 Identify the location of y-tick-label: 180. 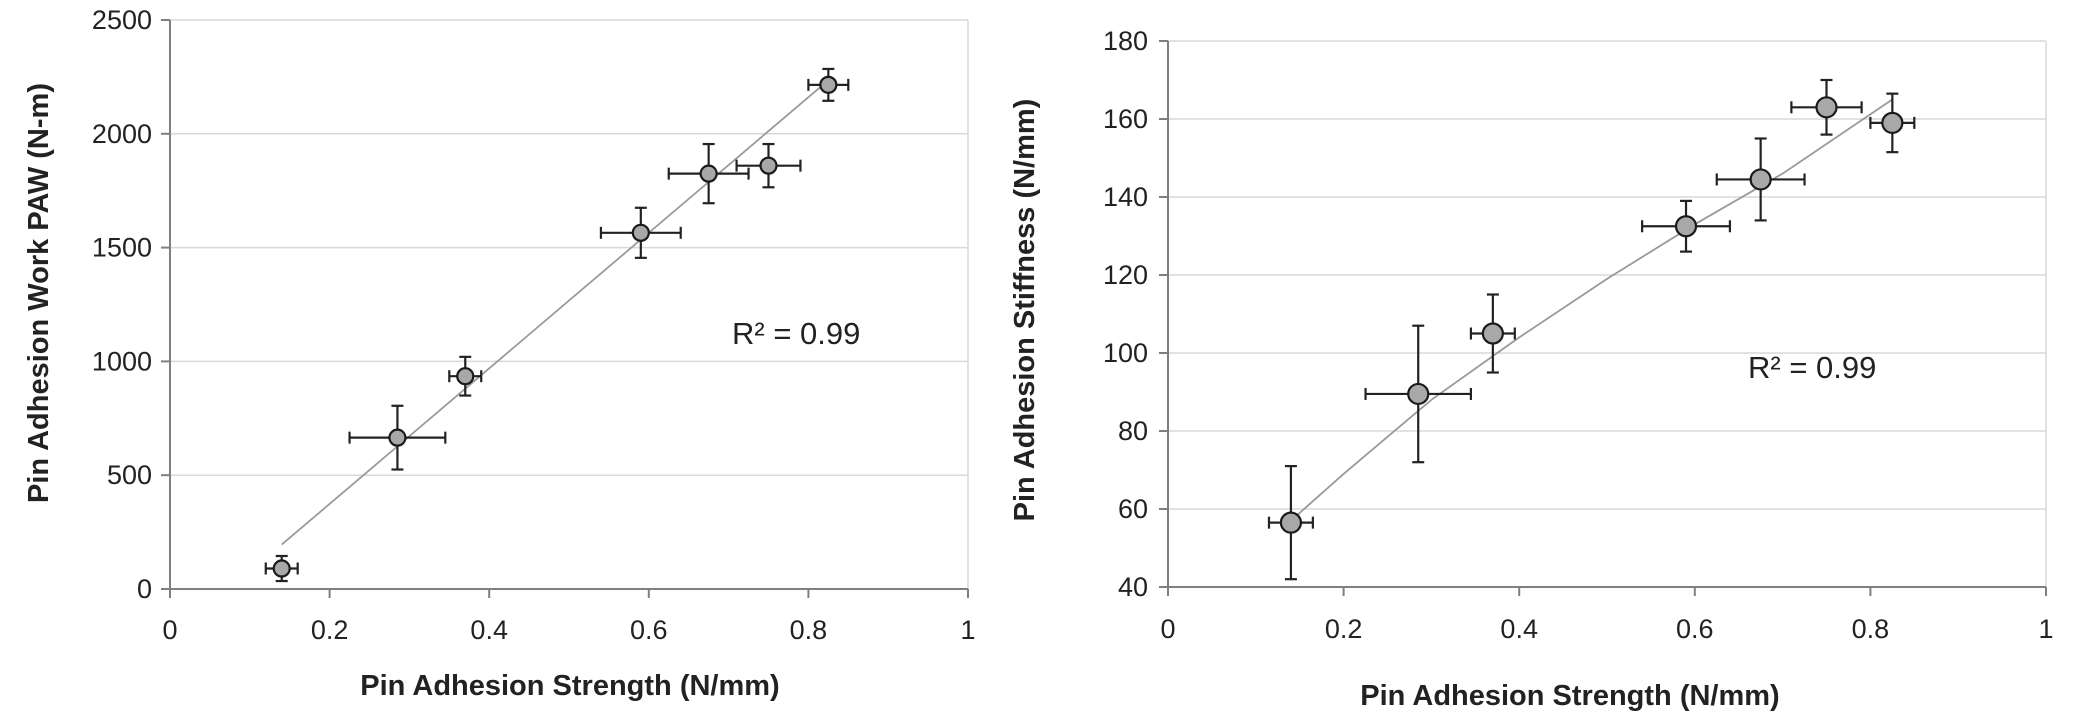
(1125, 41).